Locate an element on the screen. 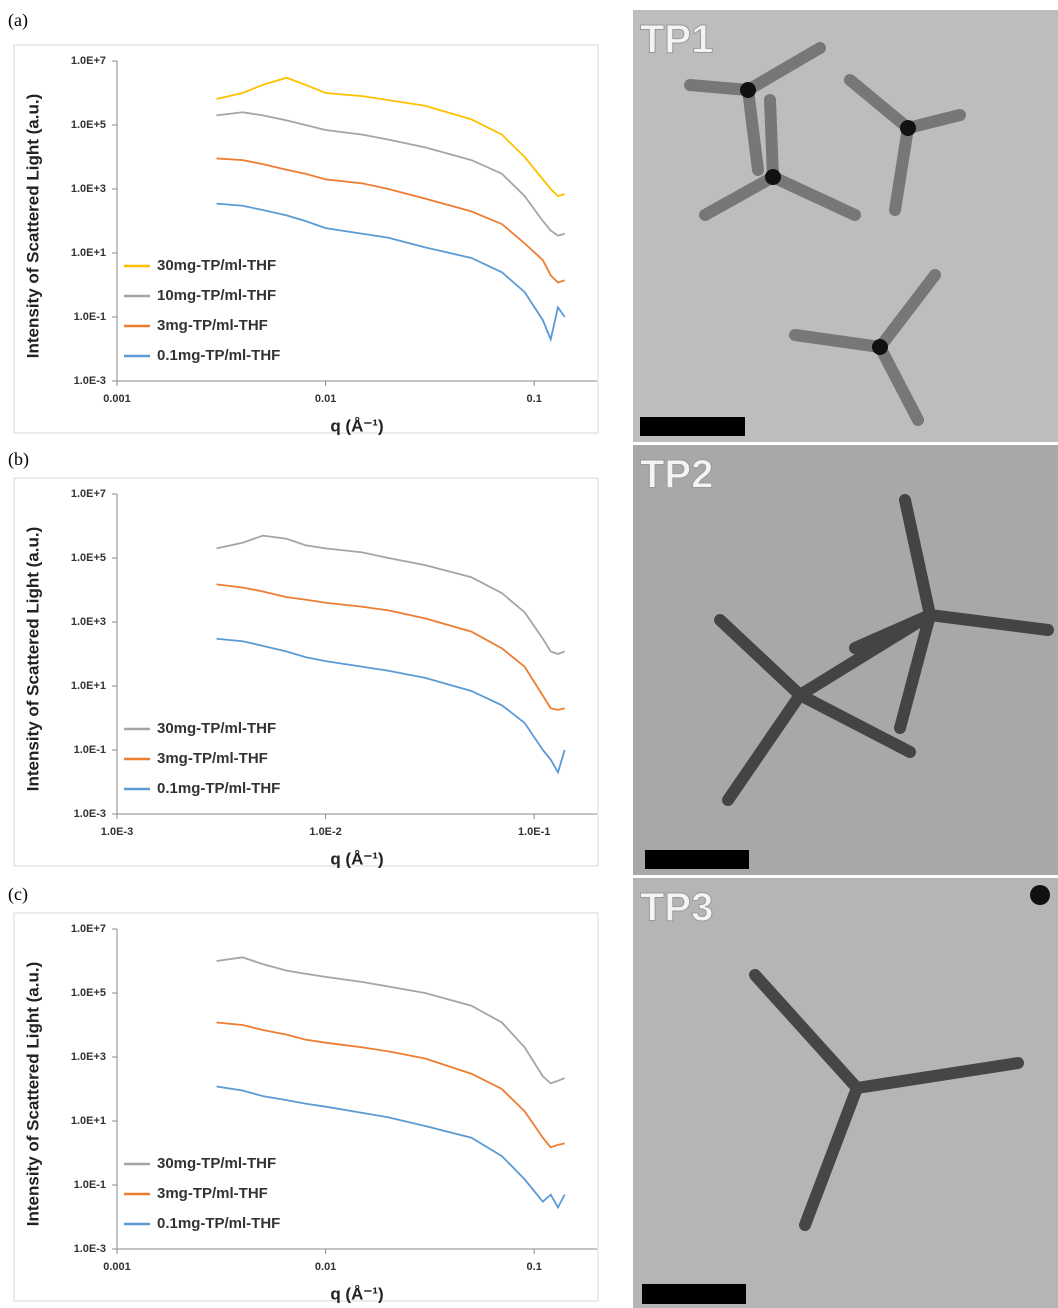  panel-label: (a) is located at coordinates (18, 20).